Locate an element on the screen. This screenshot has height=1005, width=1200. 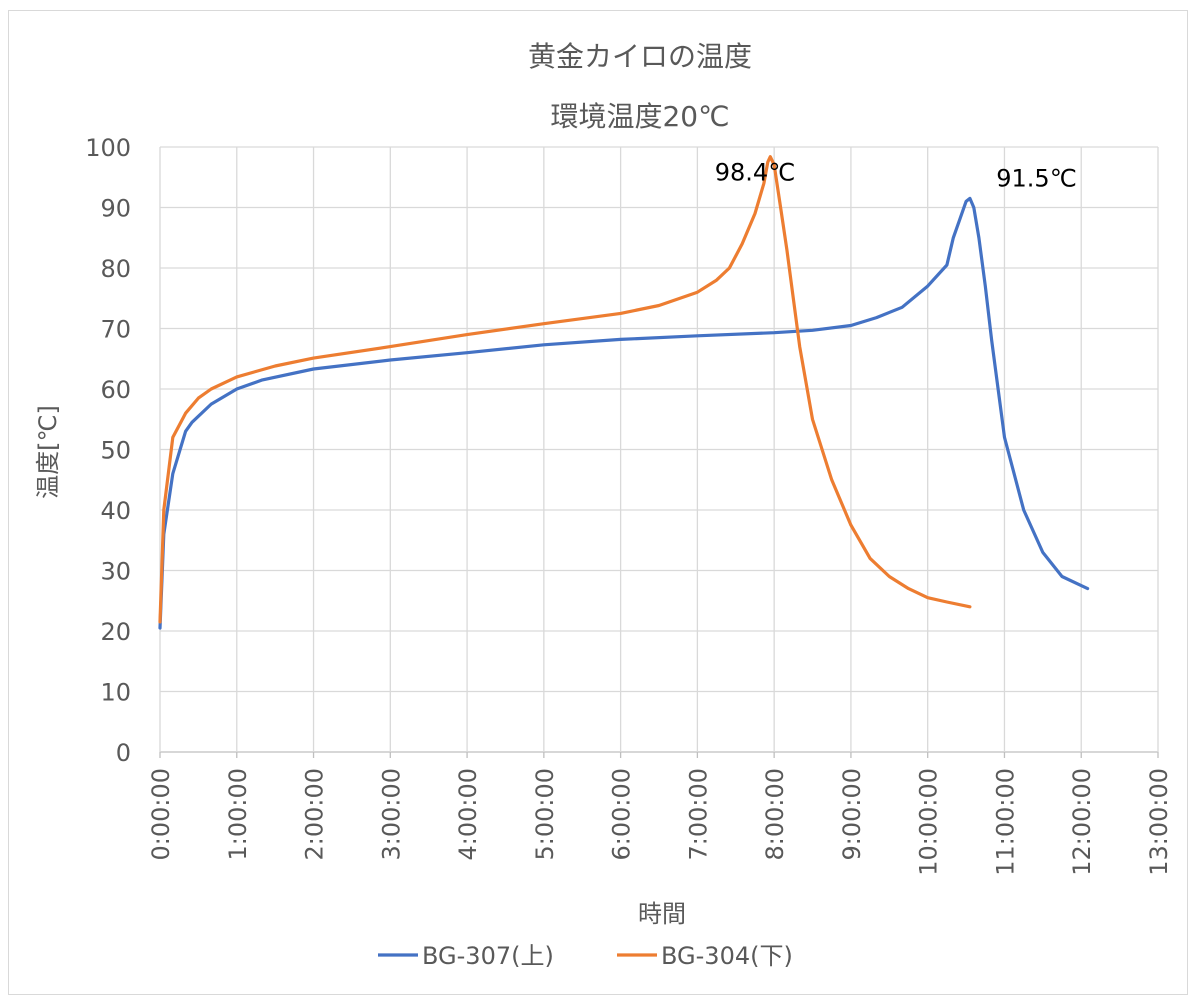
y-axis-title: 温度[℃] is located at coordinates (48, 452).